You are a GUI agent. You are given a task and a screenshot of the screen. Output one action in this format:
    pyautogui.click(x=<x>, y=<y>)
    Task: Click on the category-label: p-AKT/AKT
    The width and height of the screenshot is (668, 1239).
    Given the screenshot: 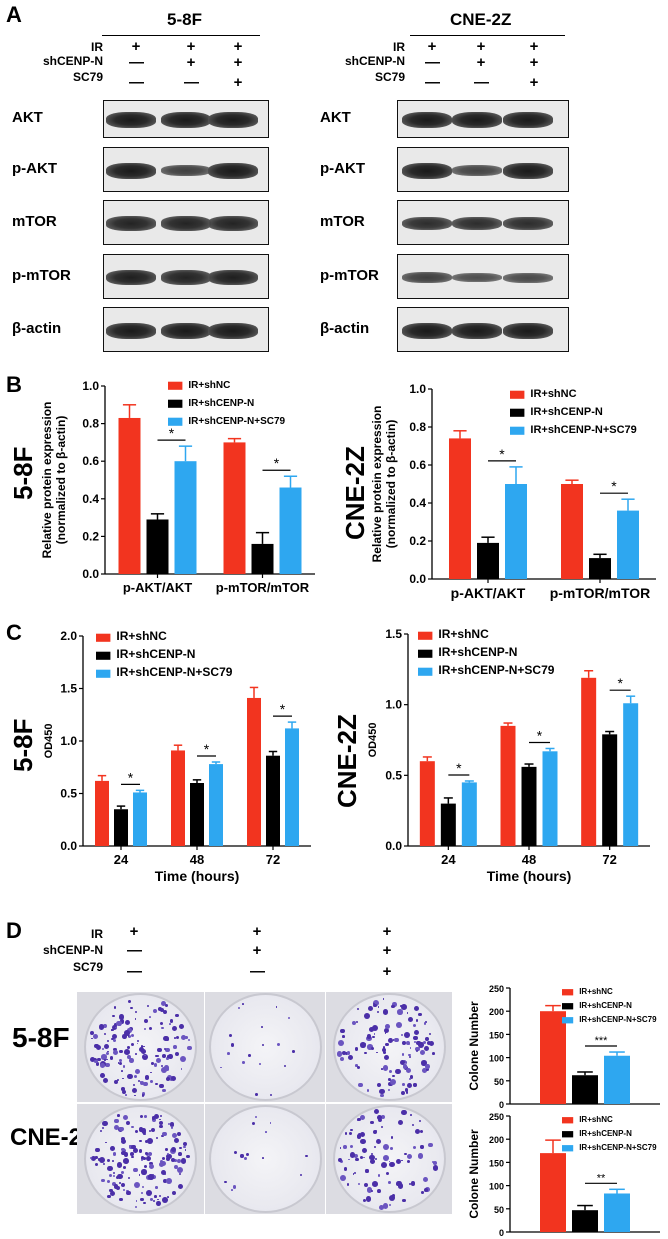 What is the action you would take?
    pyautogui.click(x=488, y=593)
    